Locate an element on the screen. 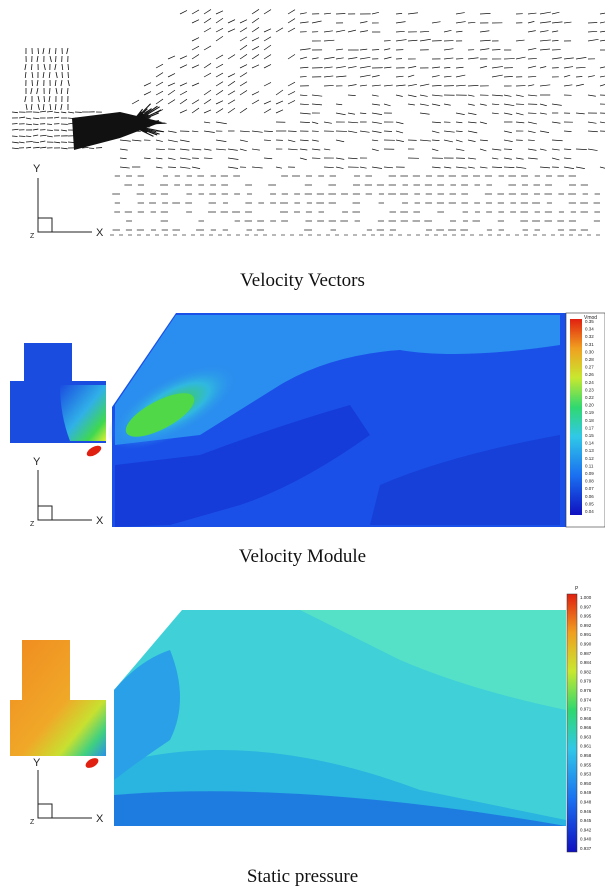 The width and height of the screenshot is (605, 895). legend-tick-label: 0.990 is located at coordinates (586, 643).